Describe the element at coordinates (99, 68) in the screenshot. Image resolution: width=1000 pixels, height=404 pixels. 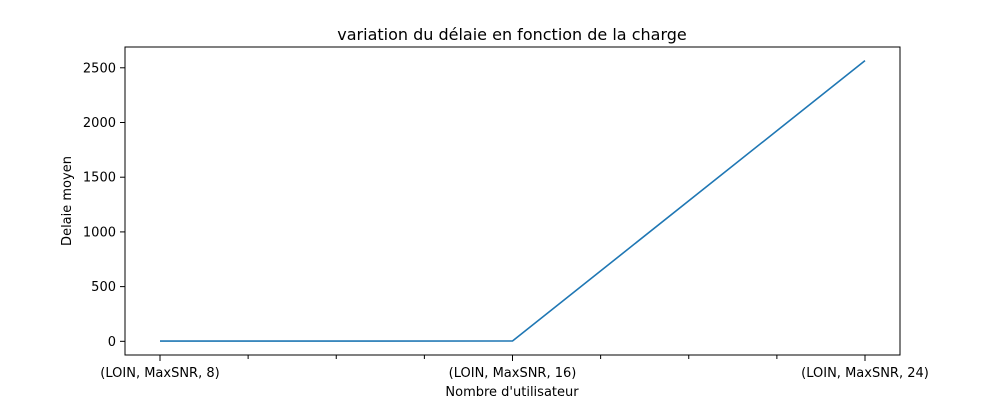
I see `y-tick-label: 2500` at that location.